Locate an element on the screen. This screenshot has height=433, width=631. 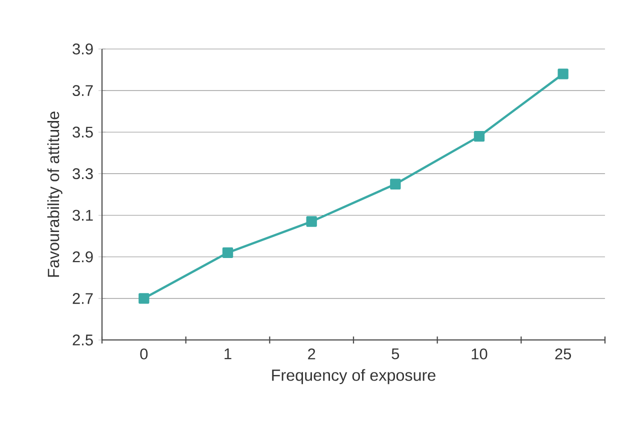
y-tick-label: 3.5 is located at coordinates (82, 132).